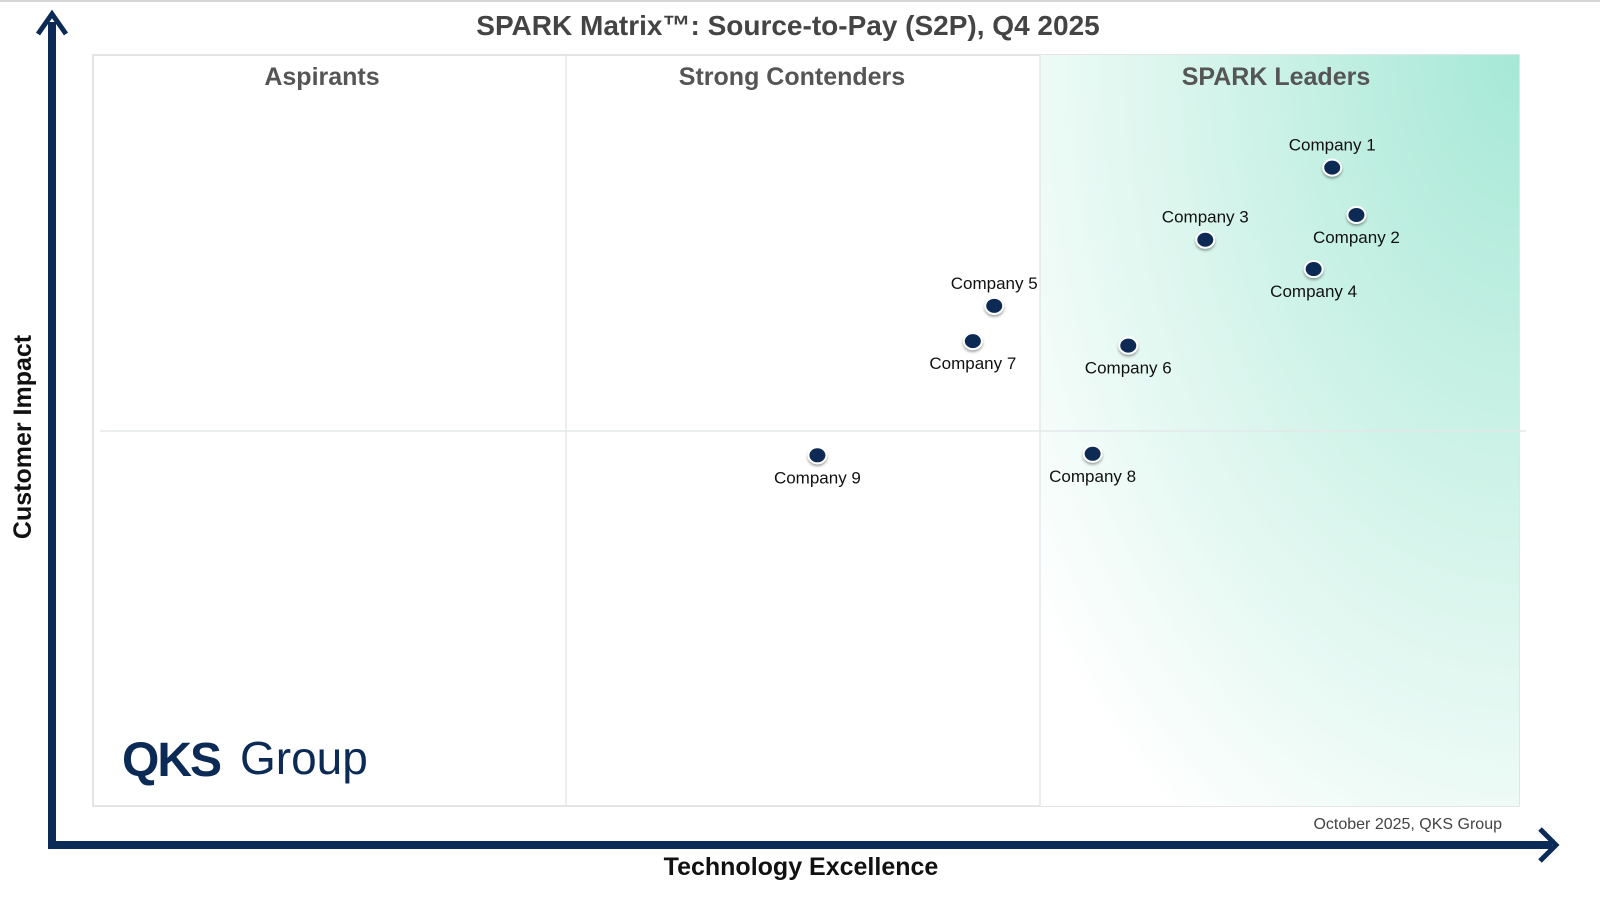 The width and height of the screenshot is (1600, 902). I want to click on quadrant-strong-contenders: Strong Contenders, so click(792, 77).